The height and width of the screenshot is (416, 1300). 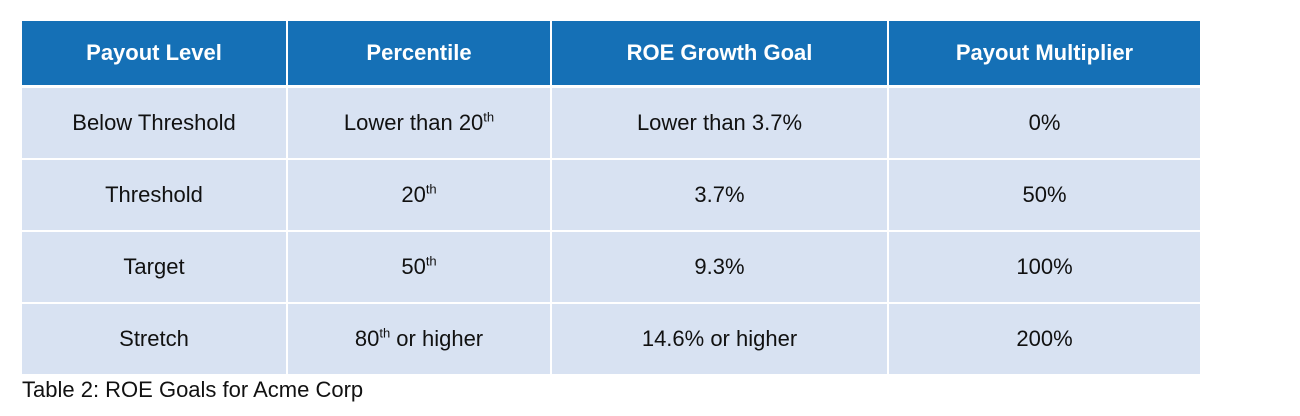 I want to click on header-payout-level: Payout Level, so click(x=154, y=54).